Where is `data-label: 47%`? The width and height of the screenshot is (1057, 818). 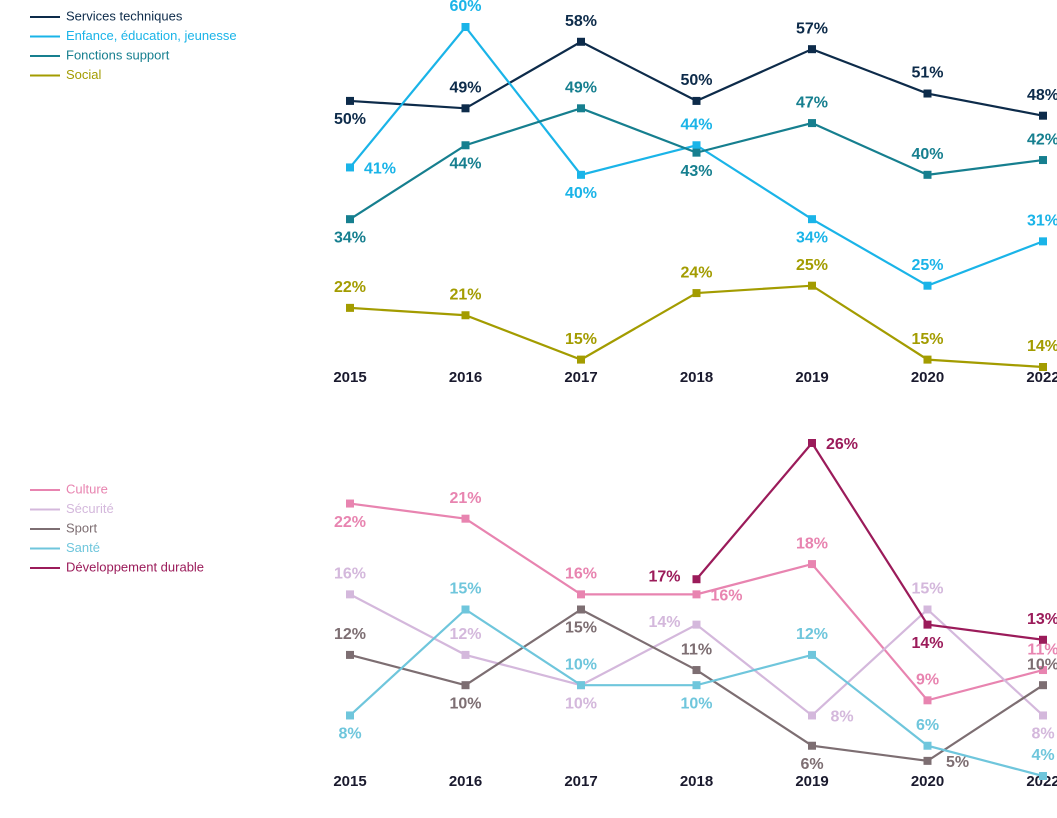
data-label: 47% is located at coordinates (812, 102).